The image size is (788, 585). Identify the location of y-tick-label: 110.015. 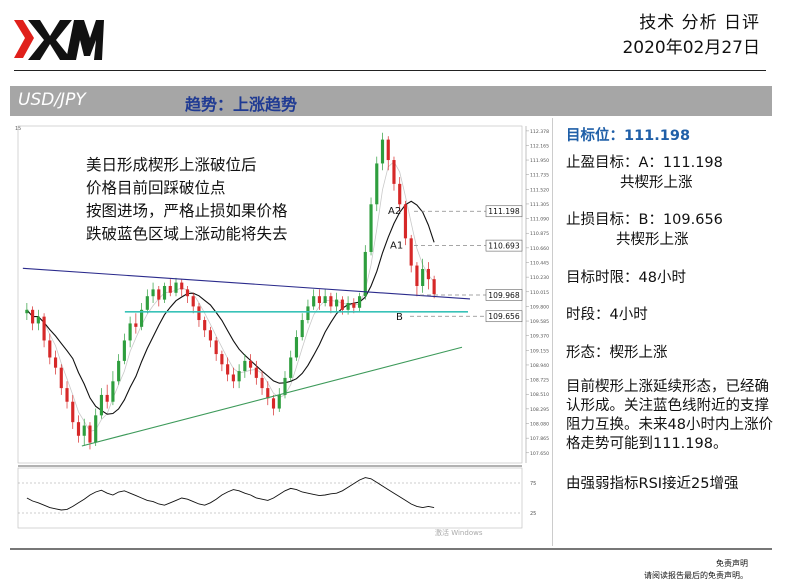
(539, 293).